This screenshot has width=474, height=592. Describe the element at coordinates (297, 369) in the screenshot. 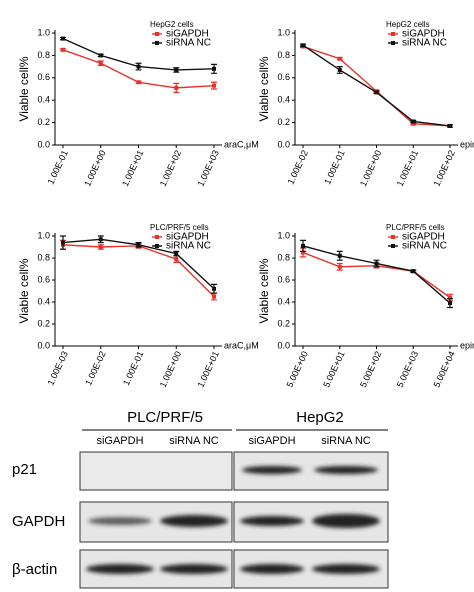

I see `x-tick-label: 5.00E+00` at that location.